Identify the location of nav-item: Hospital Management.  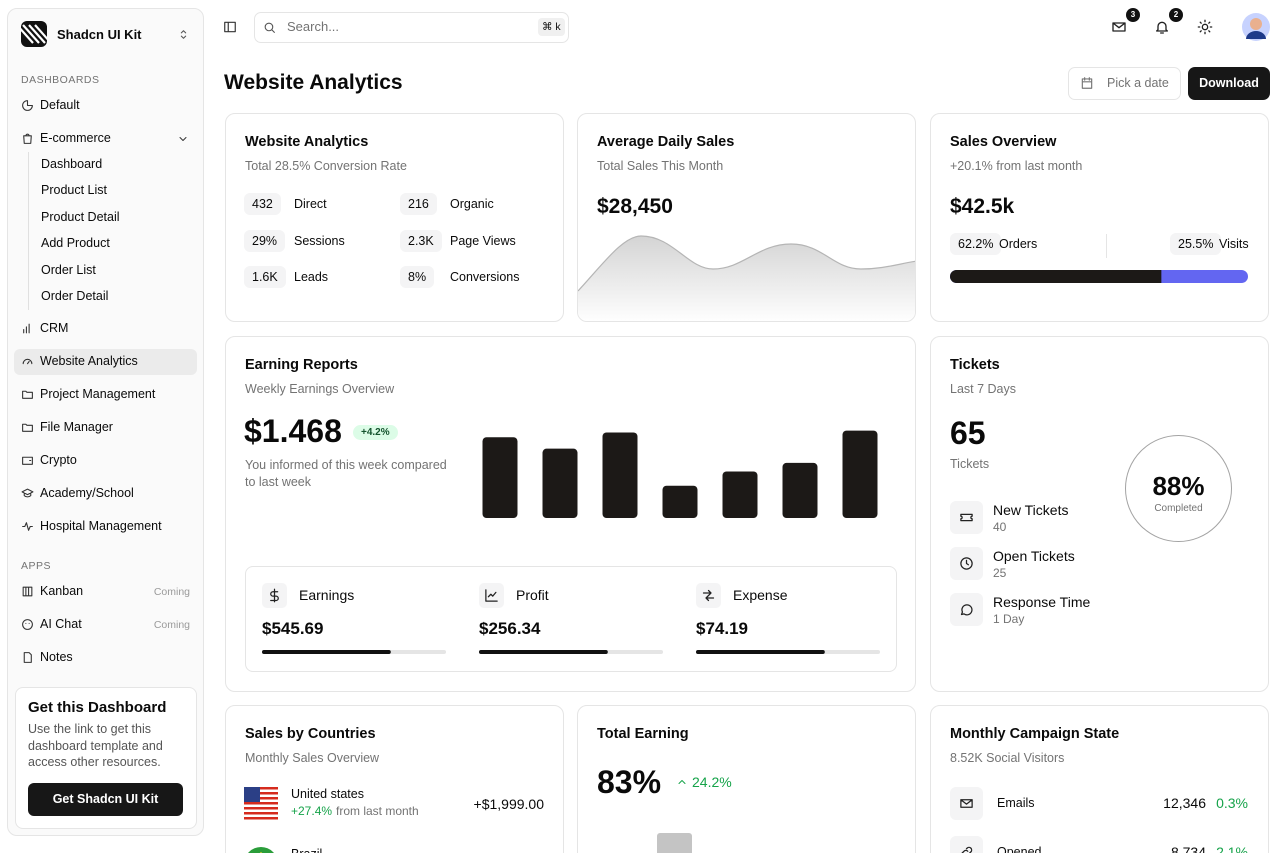
(101, 526).